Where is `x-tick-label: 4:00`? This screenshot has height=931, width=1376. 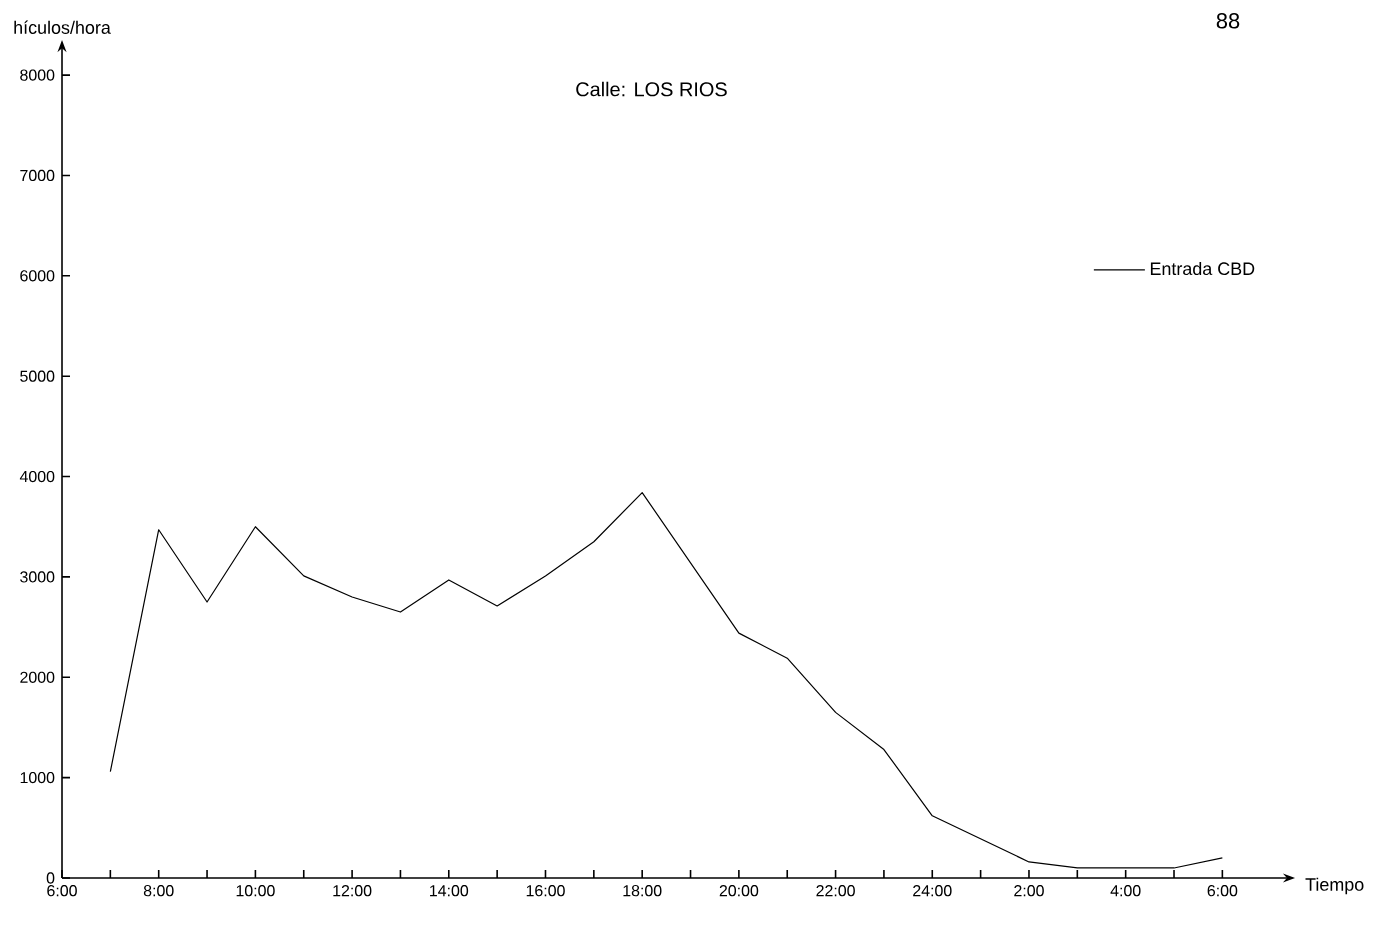 x-tick-label: 4:00 is located at coordinates (1125, 891).